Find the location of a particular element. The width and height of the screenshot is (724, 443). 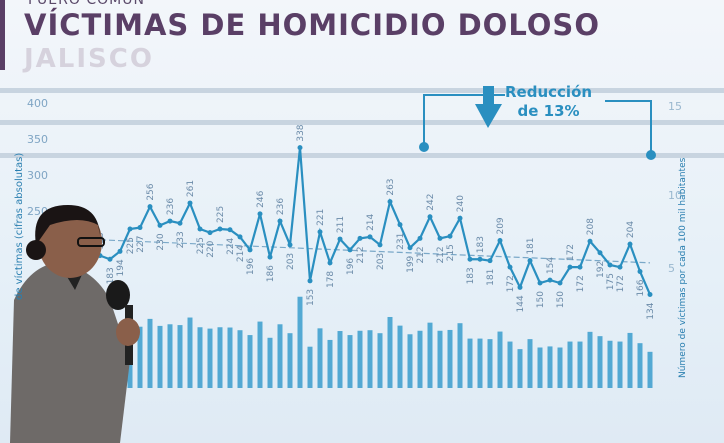

data-label: 212 is located at coordinates (361, 254).